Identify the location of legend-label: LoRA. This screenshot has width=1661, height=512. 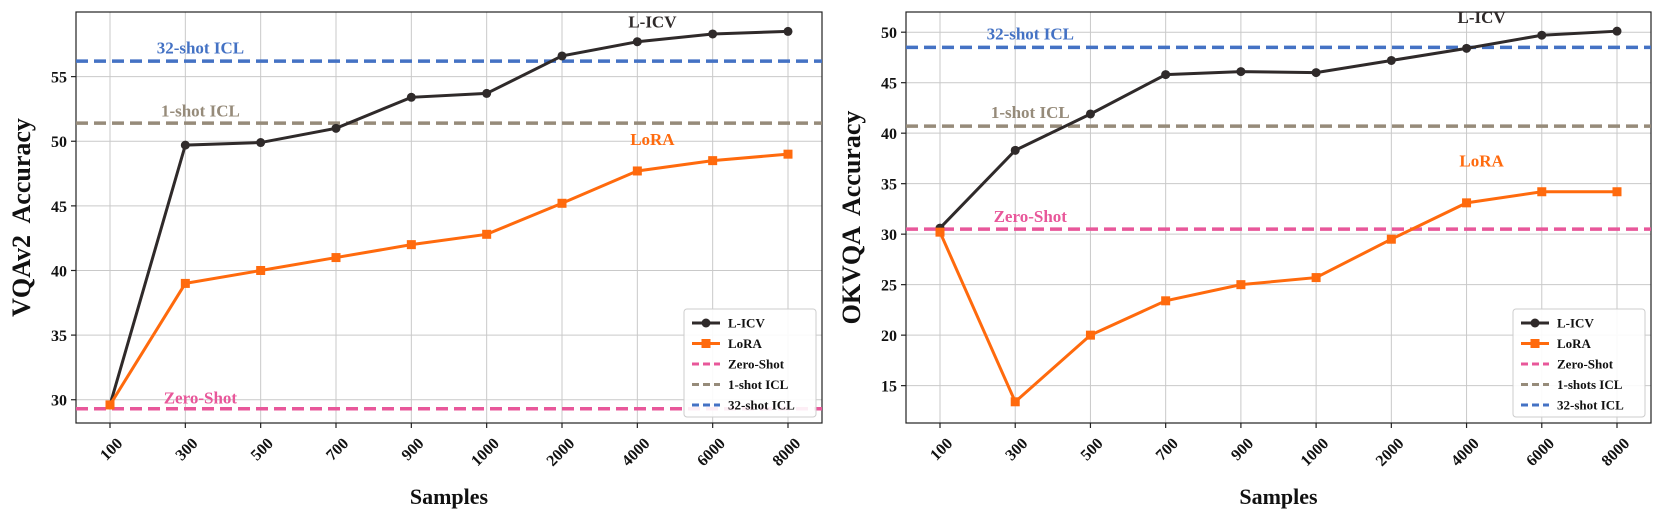
(745, 343).